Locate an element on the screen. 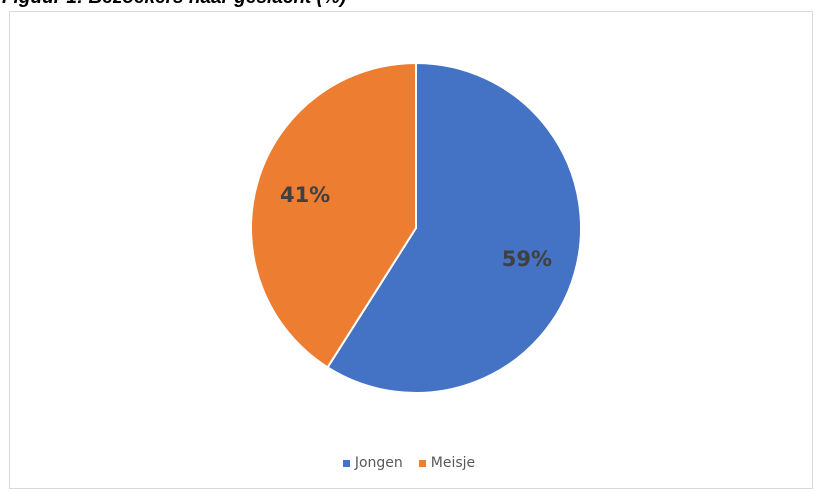  legend-label-meisje: Meisje is located at coordinates (453, 463).